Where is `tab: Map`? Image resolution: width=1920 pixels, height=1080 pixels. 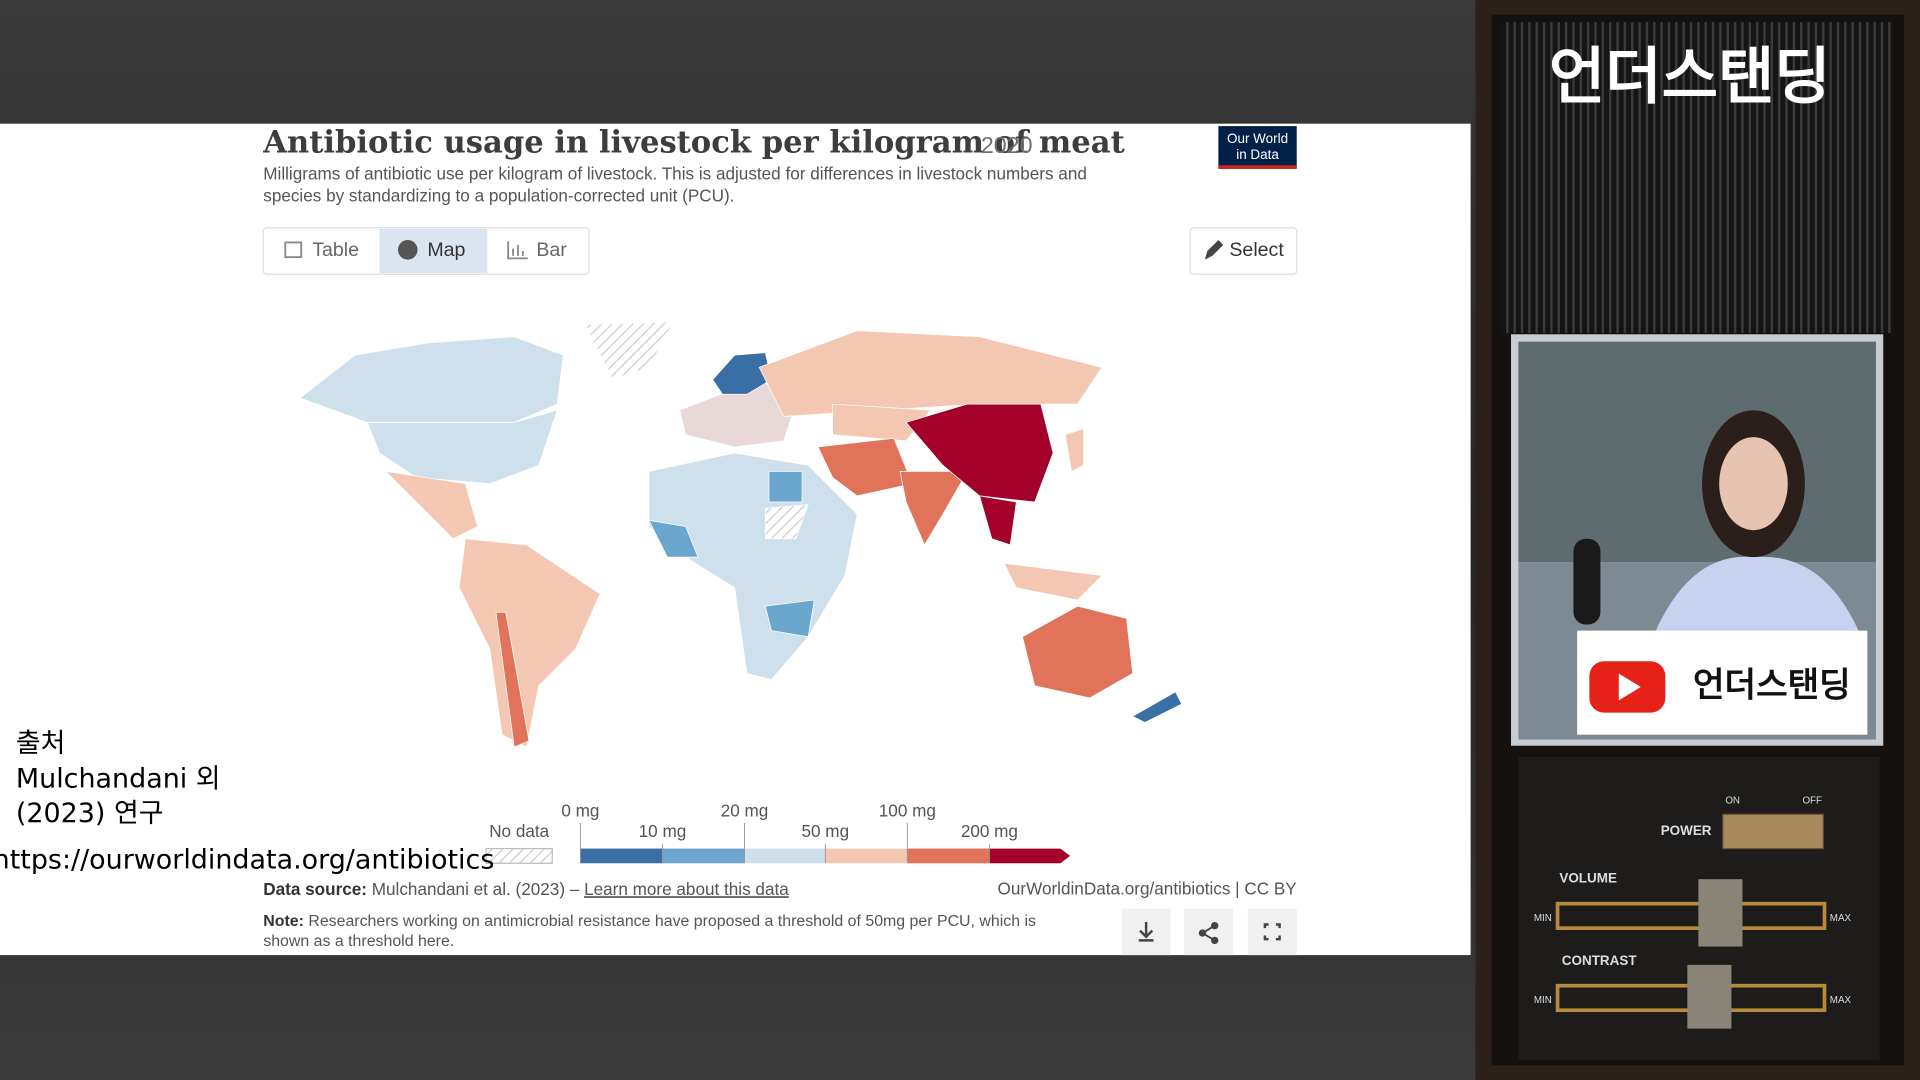 tab: Map is located at coordinates (446, 250).